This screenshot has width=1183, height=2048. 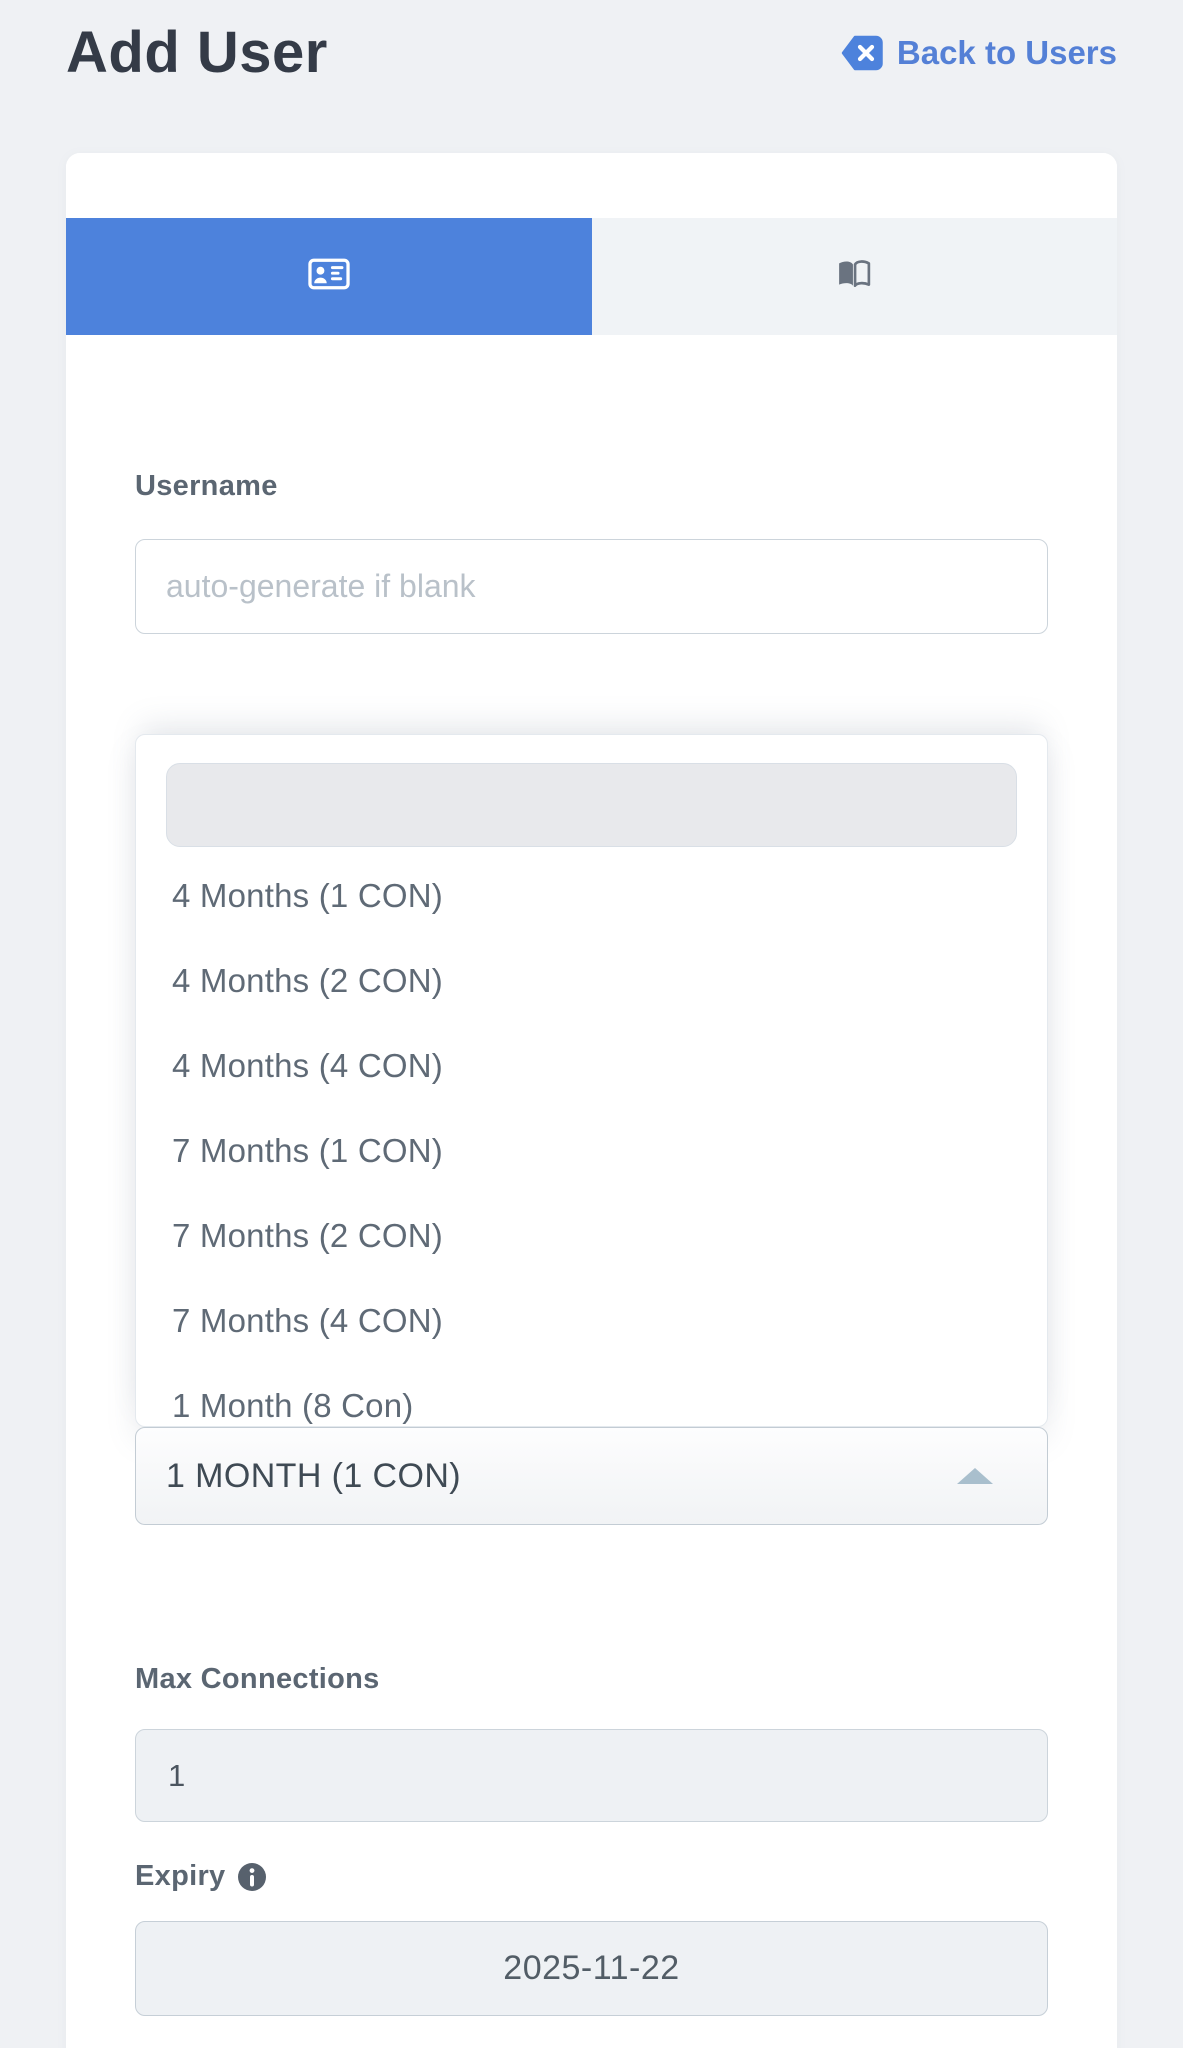 I want to click on username-label-text: Username, so click(x=206, y=486).